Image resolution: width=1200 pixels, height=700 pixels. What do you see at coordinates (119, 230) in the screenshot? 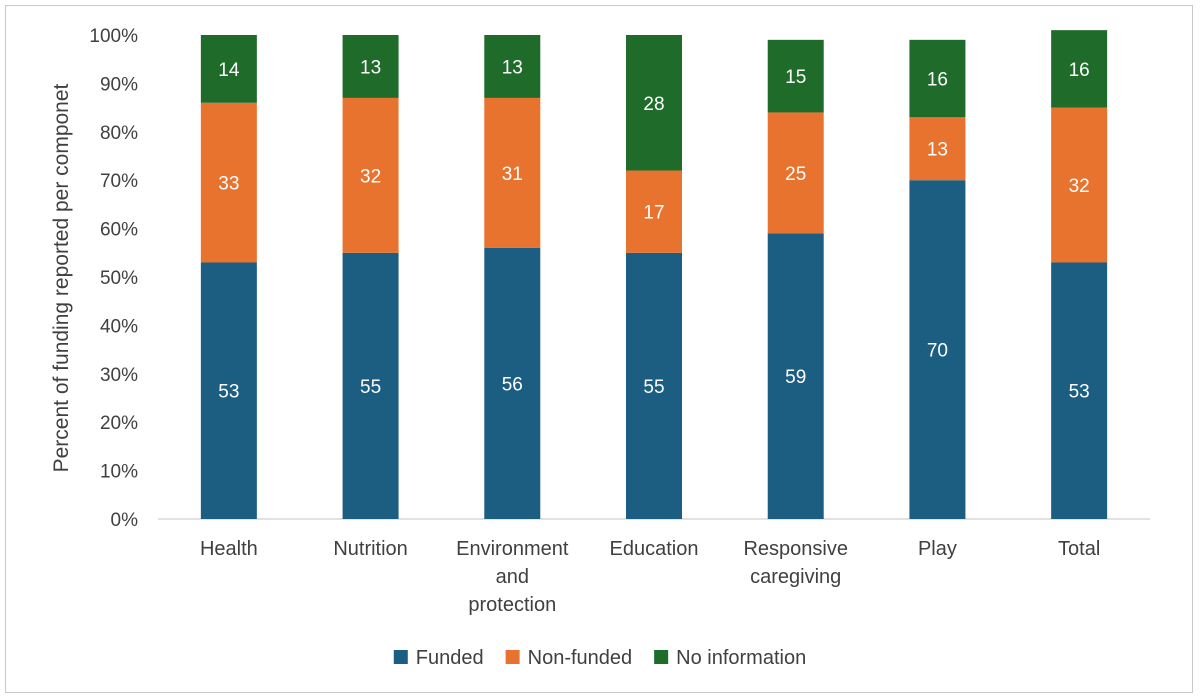
I see `y-tick-label: 60%` at bounding box center [119, 230].